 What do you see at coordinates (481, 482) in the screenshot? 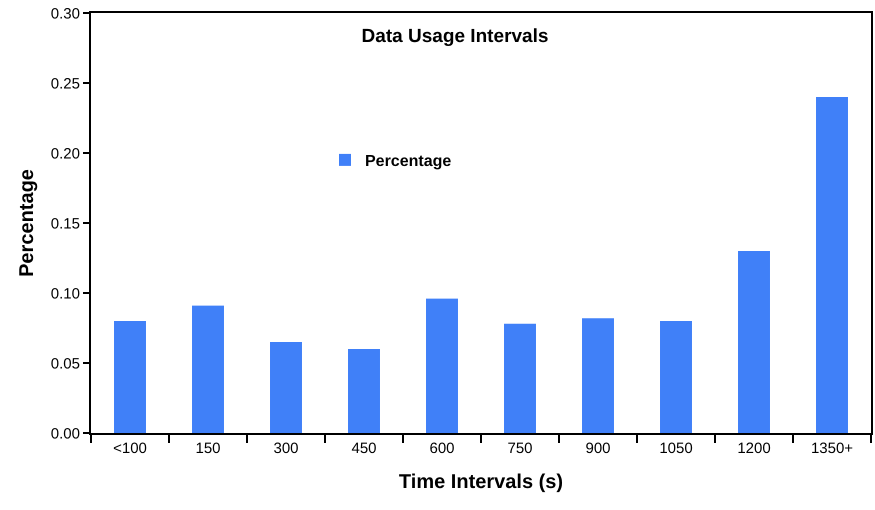
I see `x-axis-title: Time Intervals (s)` at bounding box center [481, 482].